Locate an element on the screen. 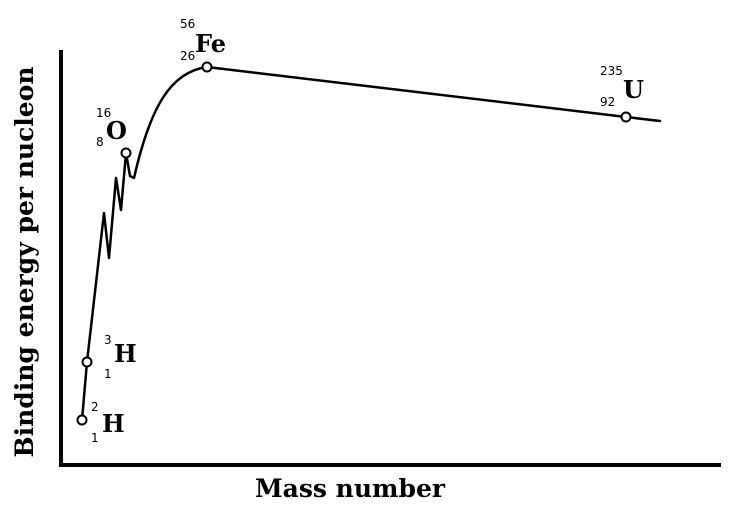 This screenshot has height=521, width=736. fe56-symbol: Fe is located at coordinates (210, 43).